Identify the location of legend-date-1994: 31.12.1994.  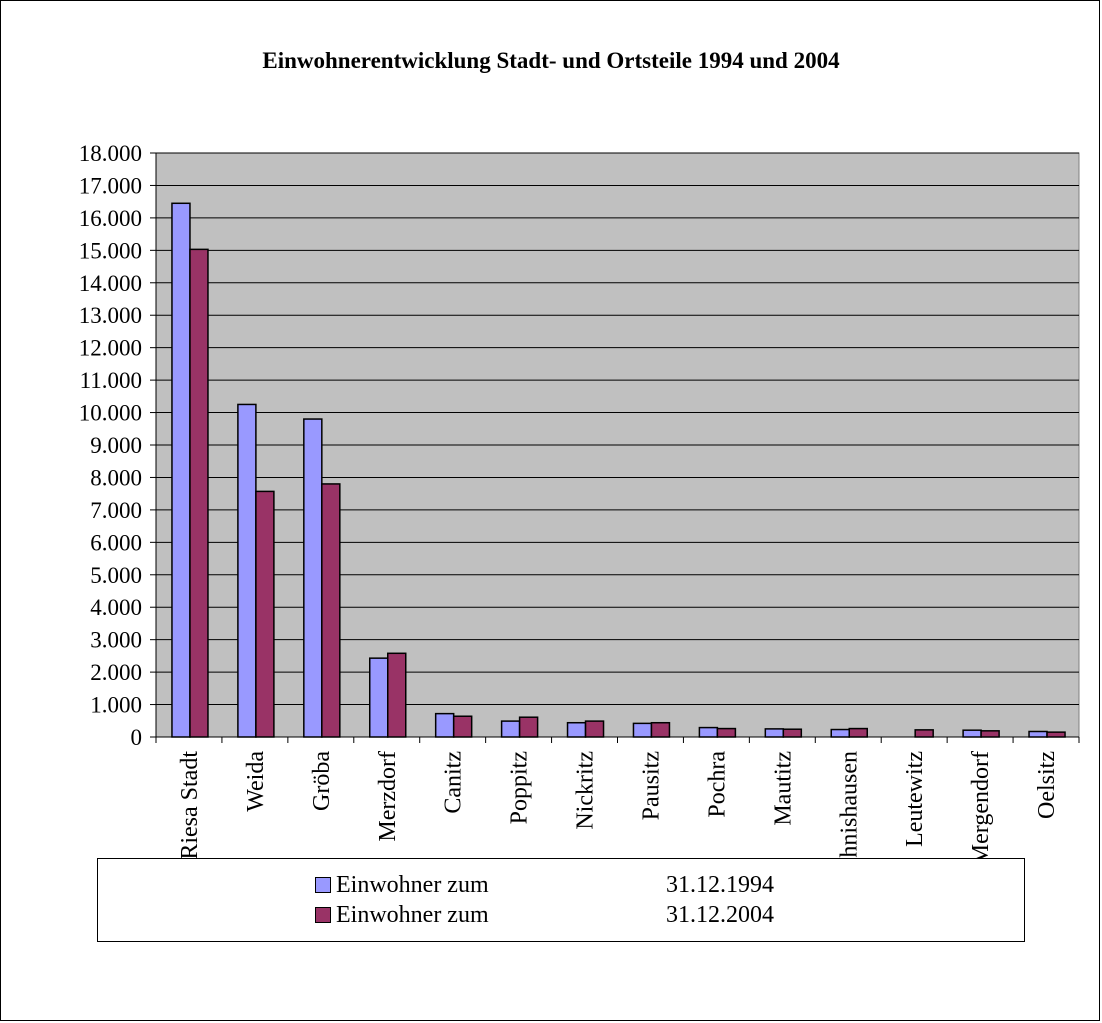
(720, 884).